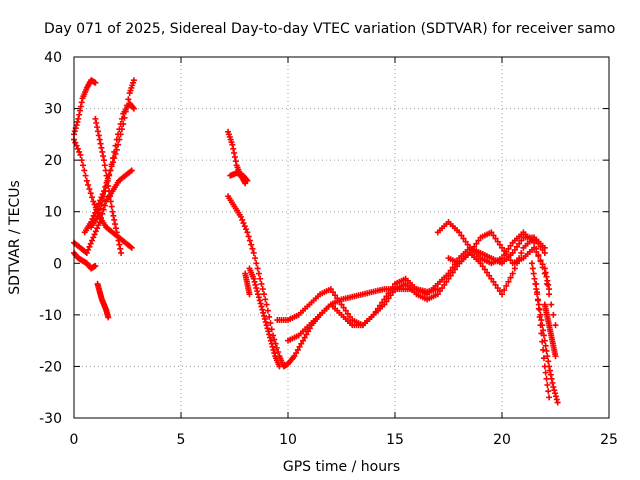  Describe the element at coordinates (288, 440) in the screenshot. I see `x-tick-label: 10` at that location.